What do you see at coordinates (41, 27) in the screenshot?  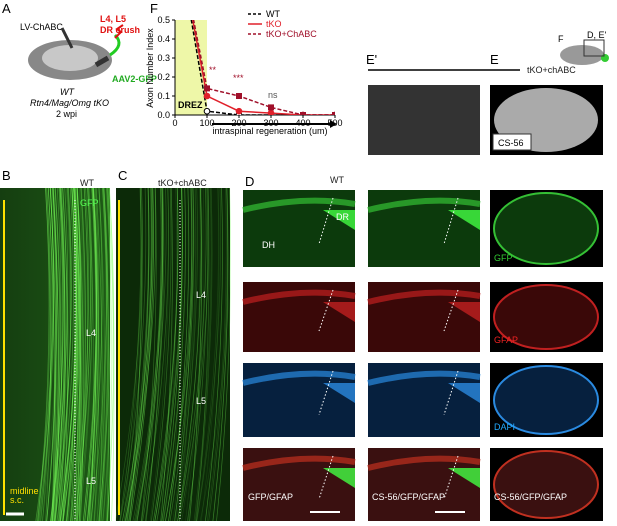 I see `label: LV-ChABC` at bounding box center [41, 27].